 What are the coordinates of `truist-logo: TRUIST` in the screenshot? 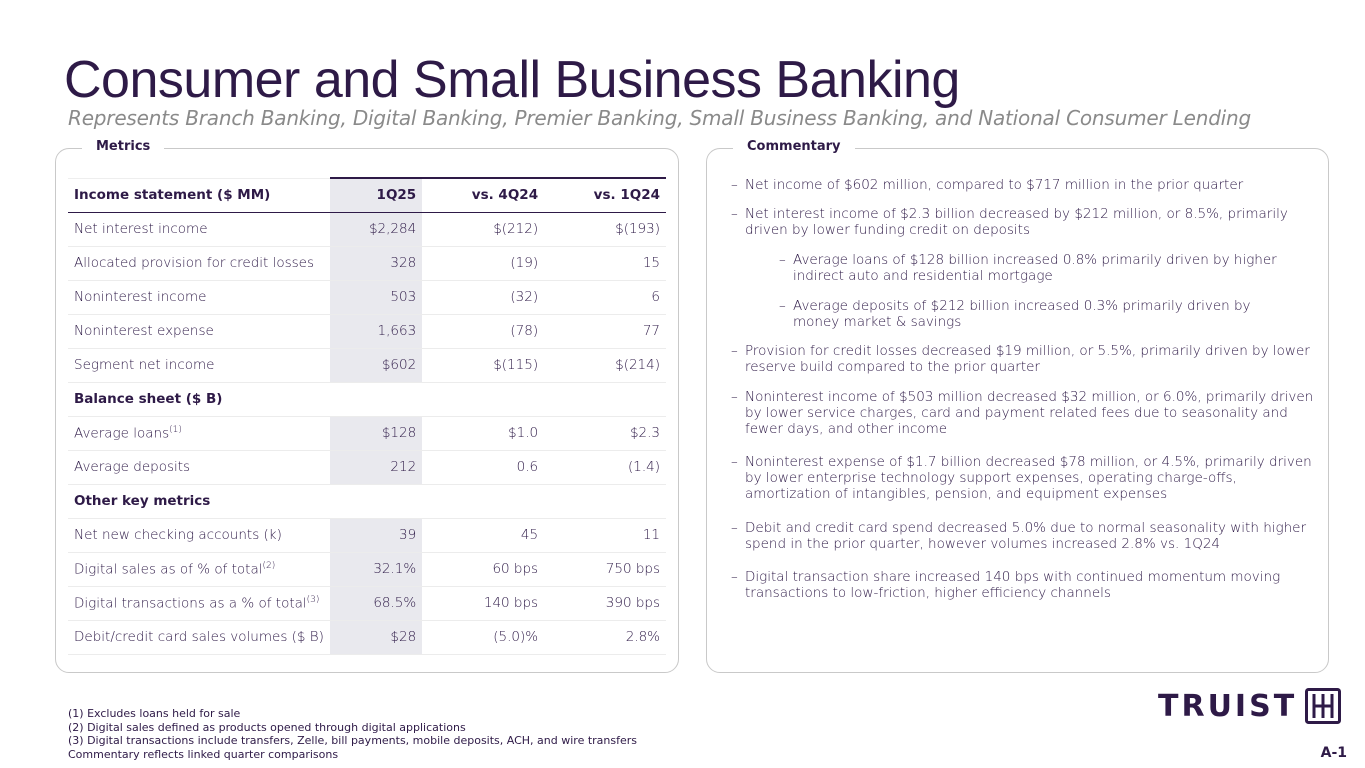 It's located at (1250, 706).